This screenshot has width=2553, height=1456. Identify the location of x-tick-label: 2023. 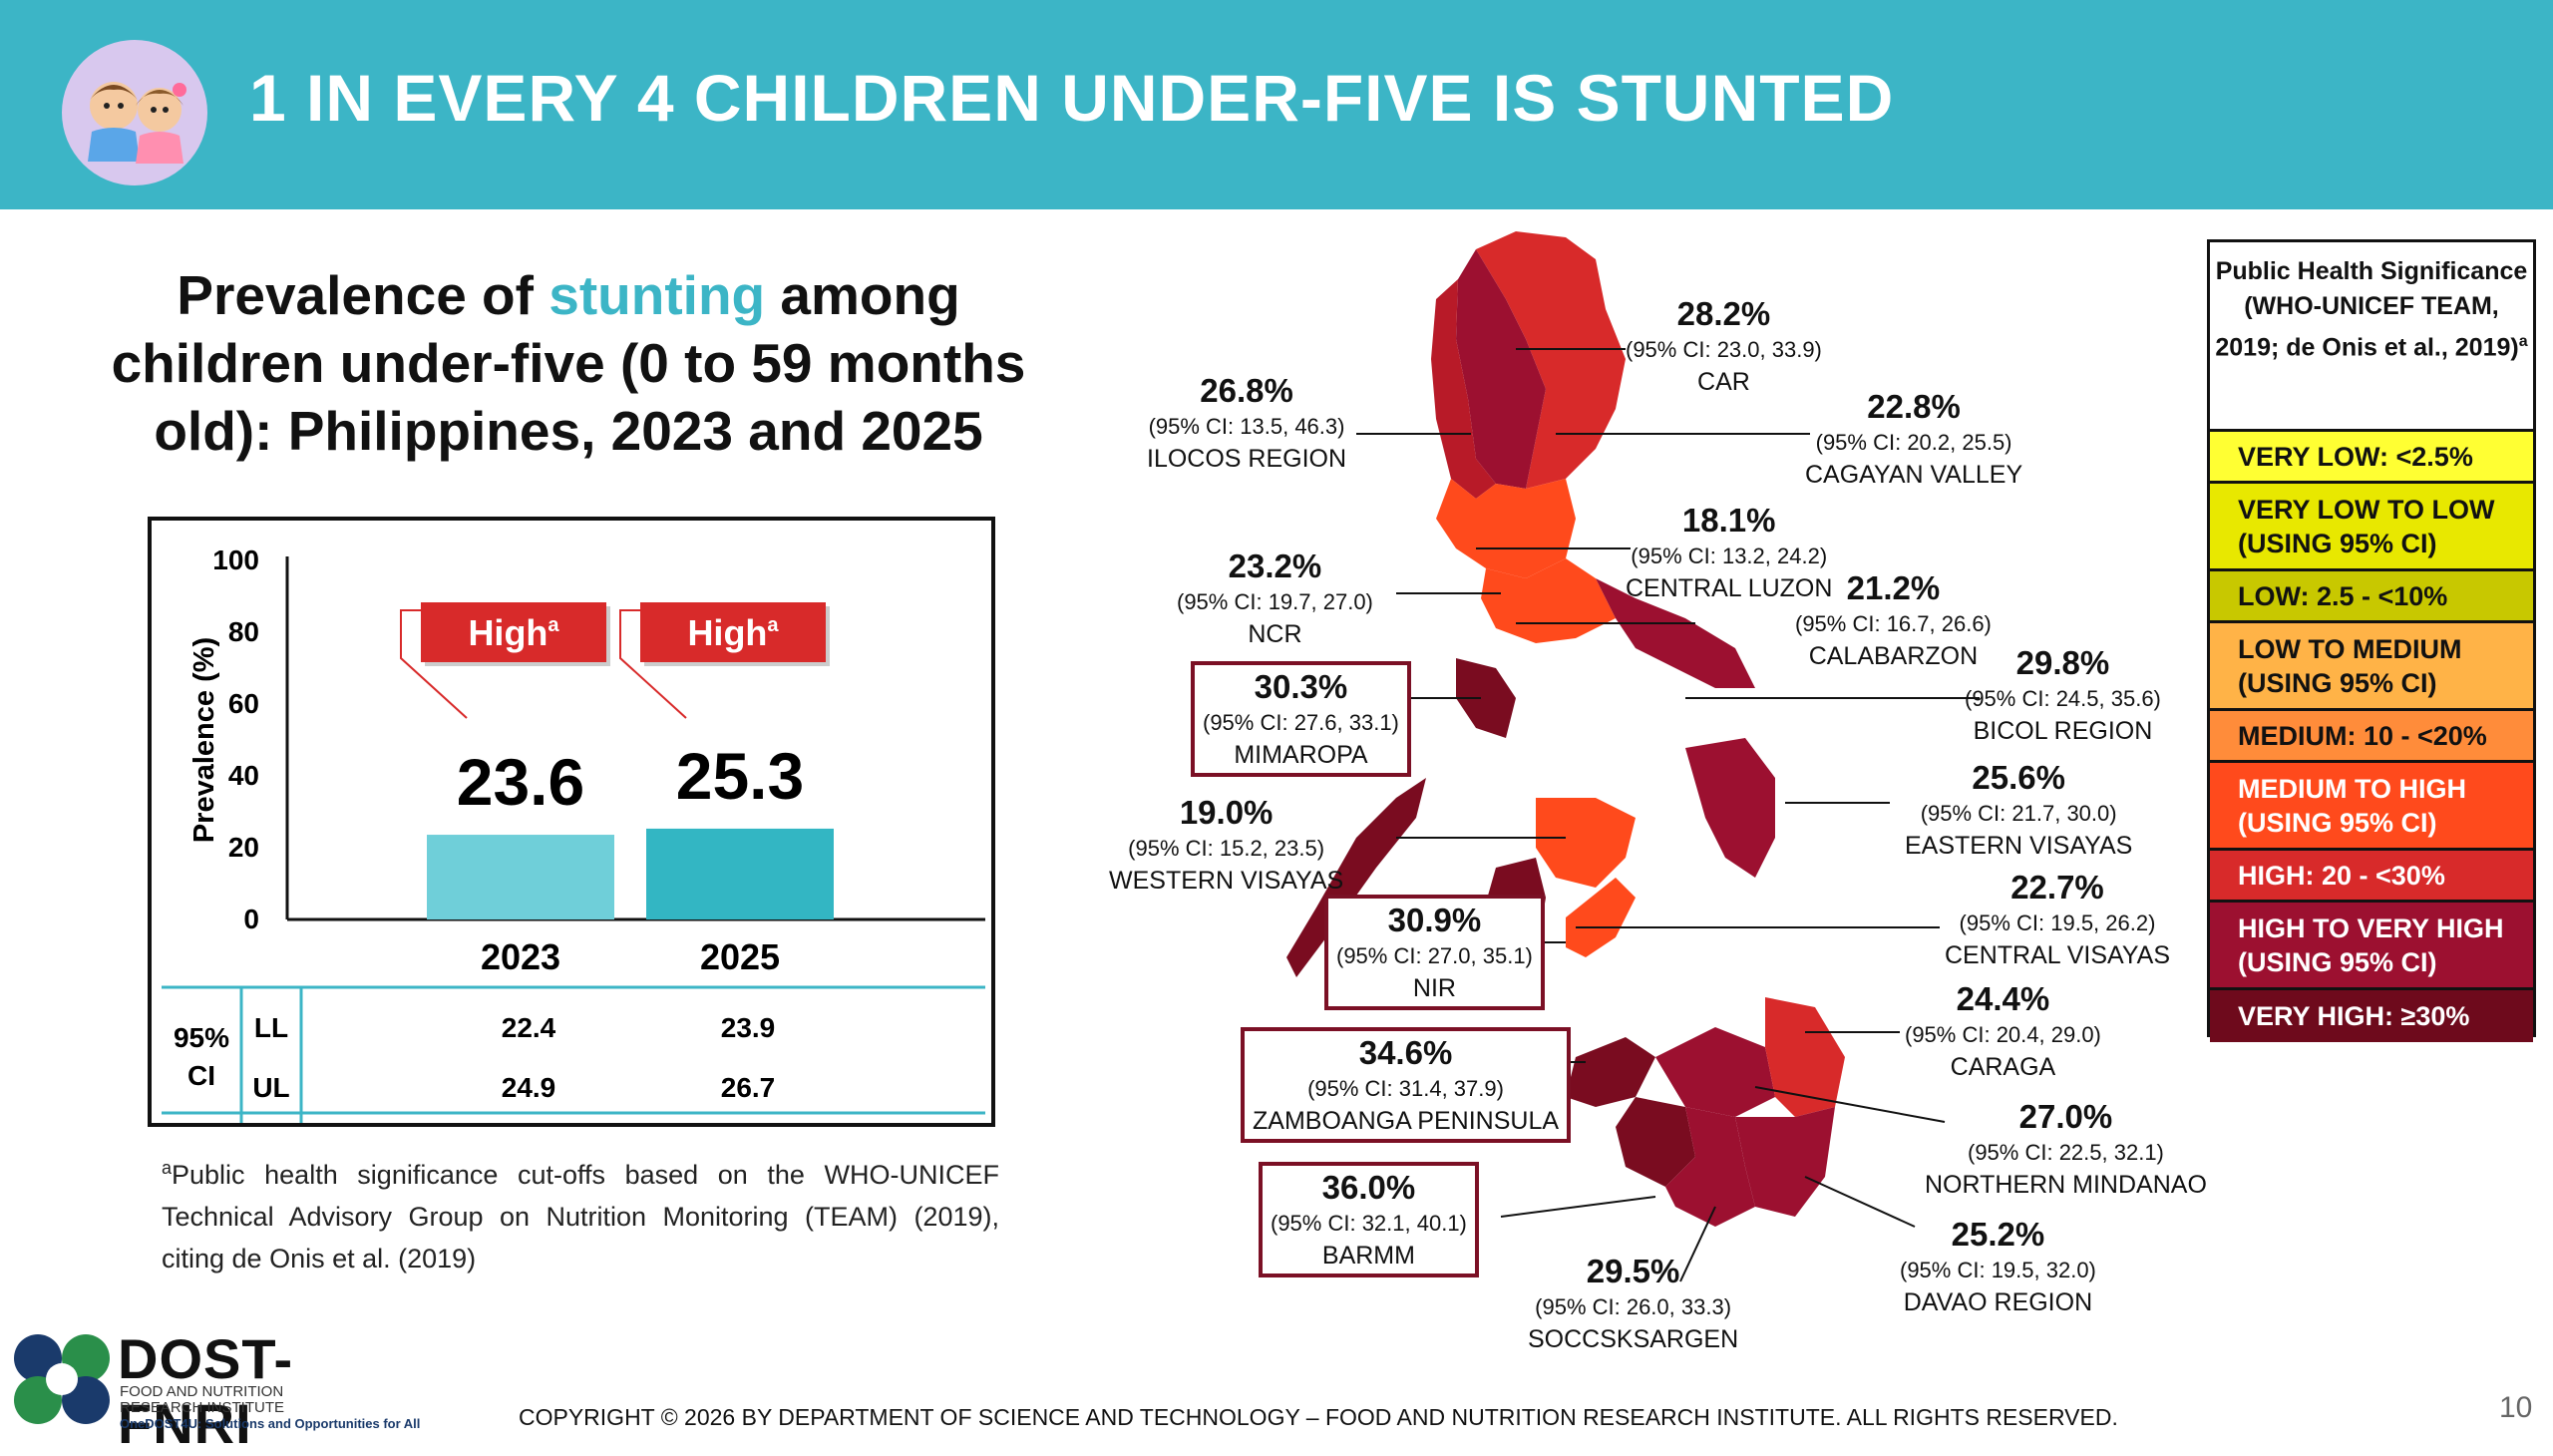
(521, 956).